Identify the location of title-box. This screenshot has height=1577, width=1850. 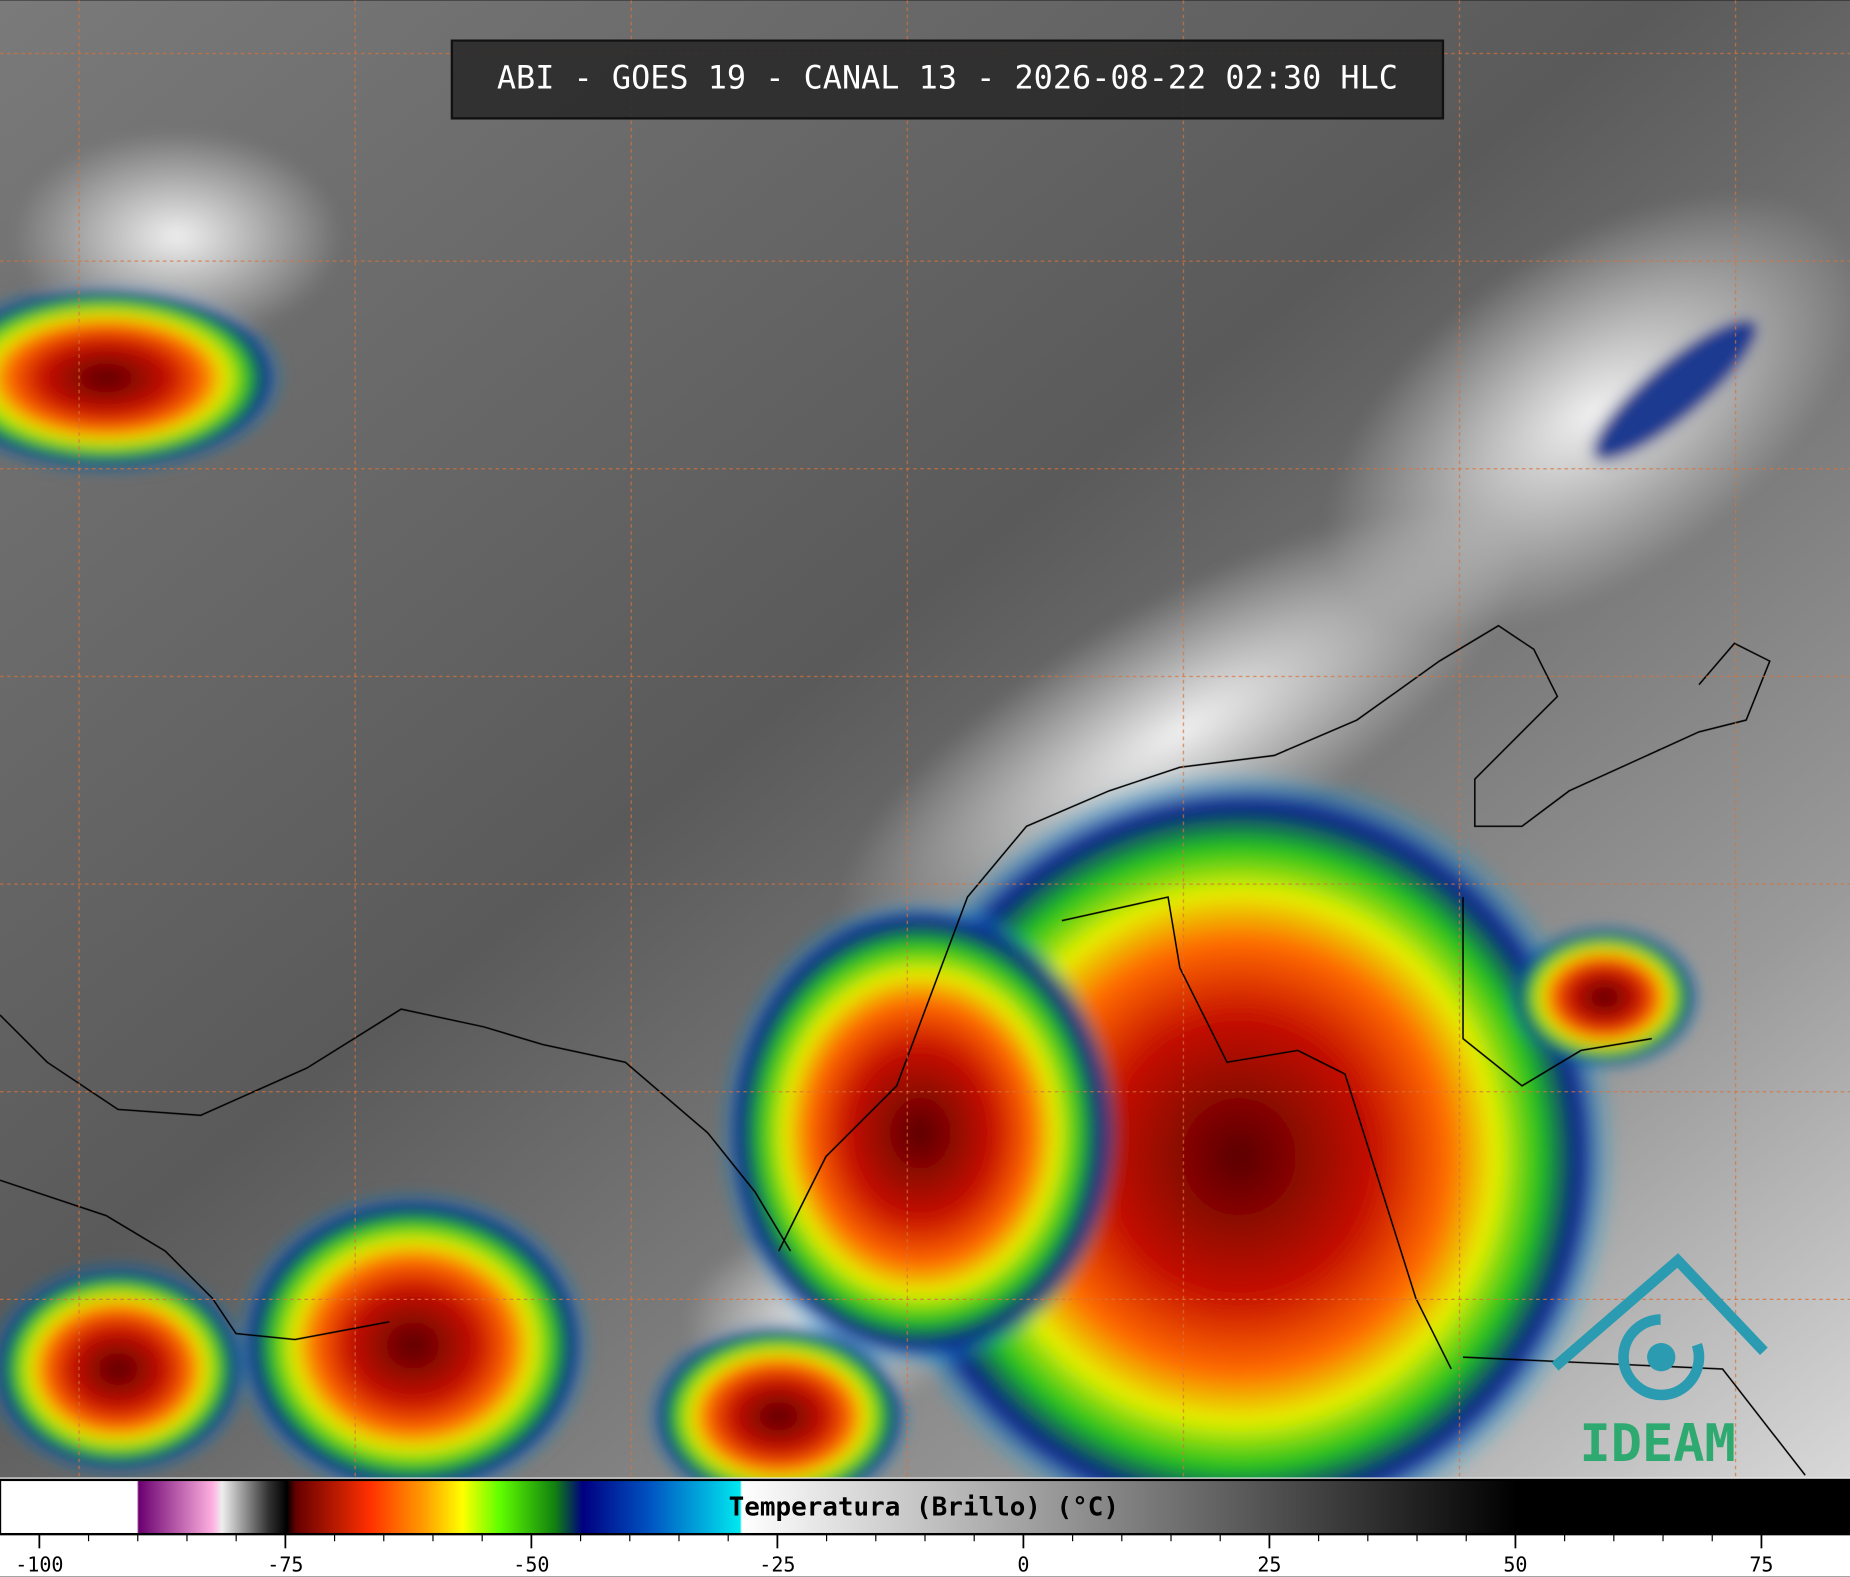
(947, 79).